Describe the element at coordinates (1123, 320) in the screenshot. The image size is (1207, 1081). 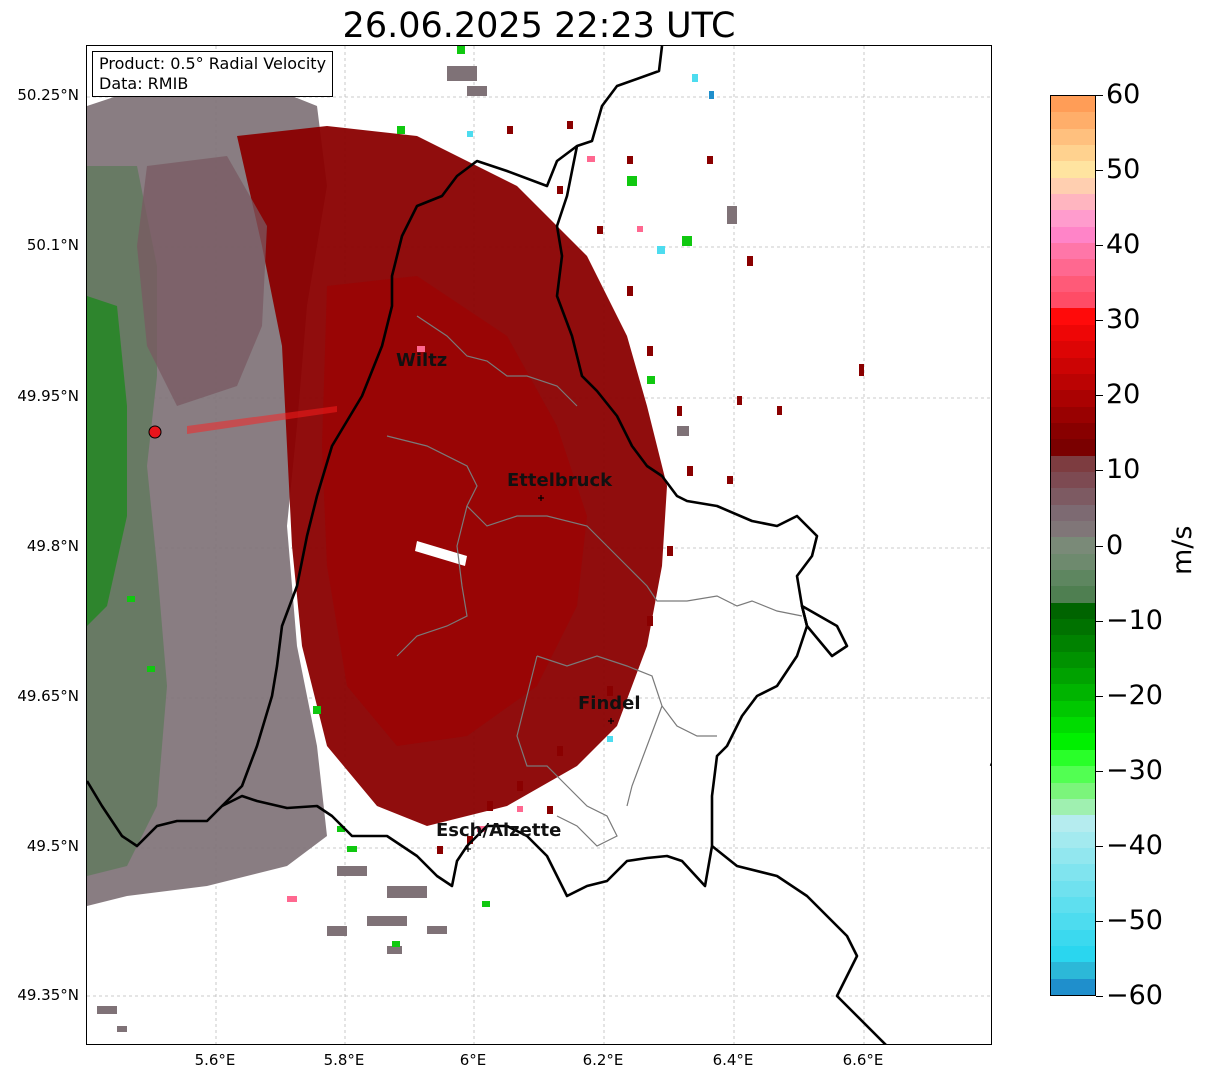
I see `colorbar-tick-label: 30` at that location.